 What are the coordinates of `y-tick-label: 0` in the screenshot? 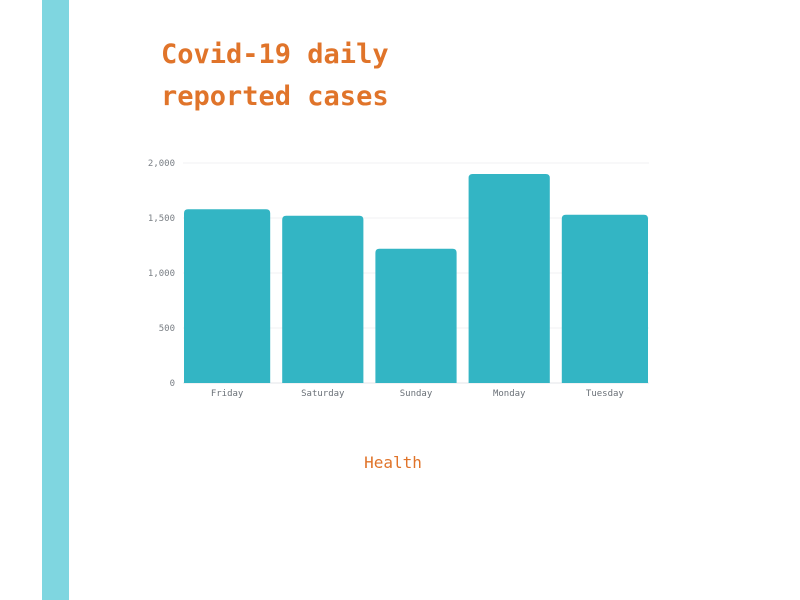 It's located at (172, 384).